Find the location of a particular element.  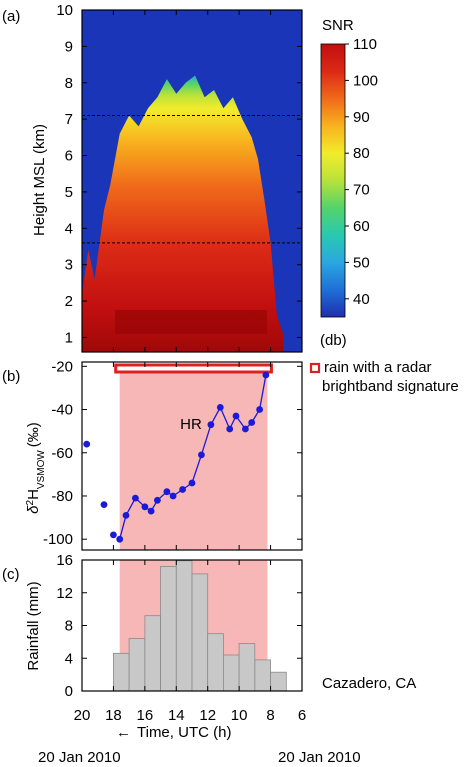

legend-label: rain with a radar brightband signature is located at coordinates (390, 377).